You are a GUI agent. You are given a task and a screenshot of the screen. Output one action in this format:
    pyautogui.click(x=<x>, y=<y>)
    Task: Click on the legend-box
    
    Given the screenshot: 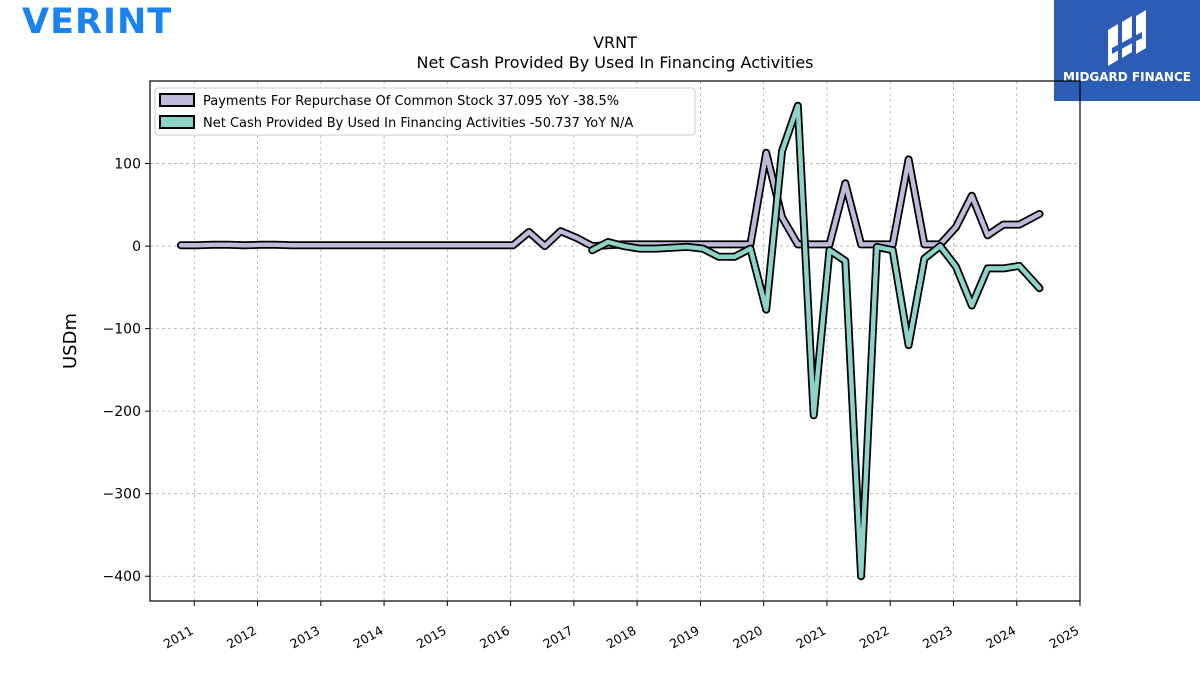 What is the action you would take?
    pyautogui.click(x=425, y=111)
    